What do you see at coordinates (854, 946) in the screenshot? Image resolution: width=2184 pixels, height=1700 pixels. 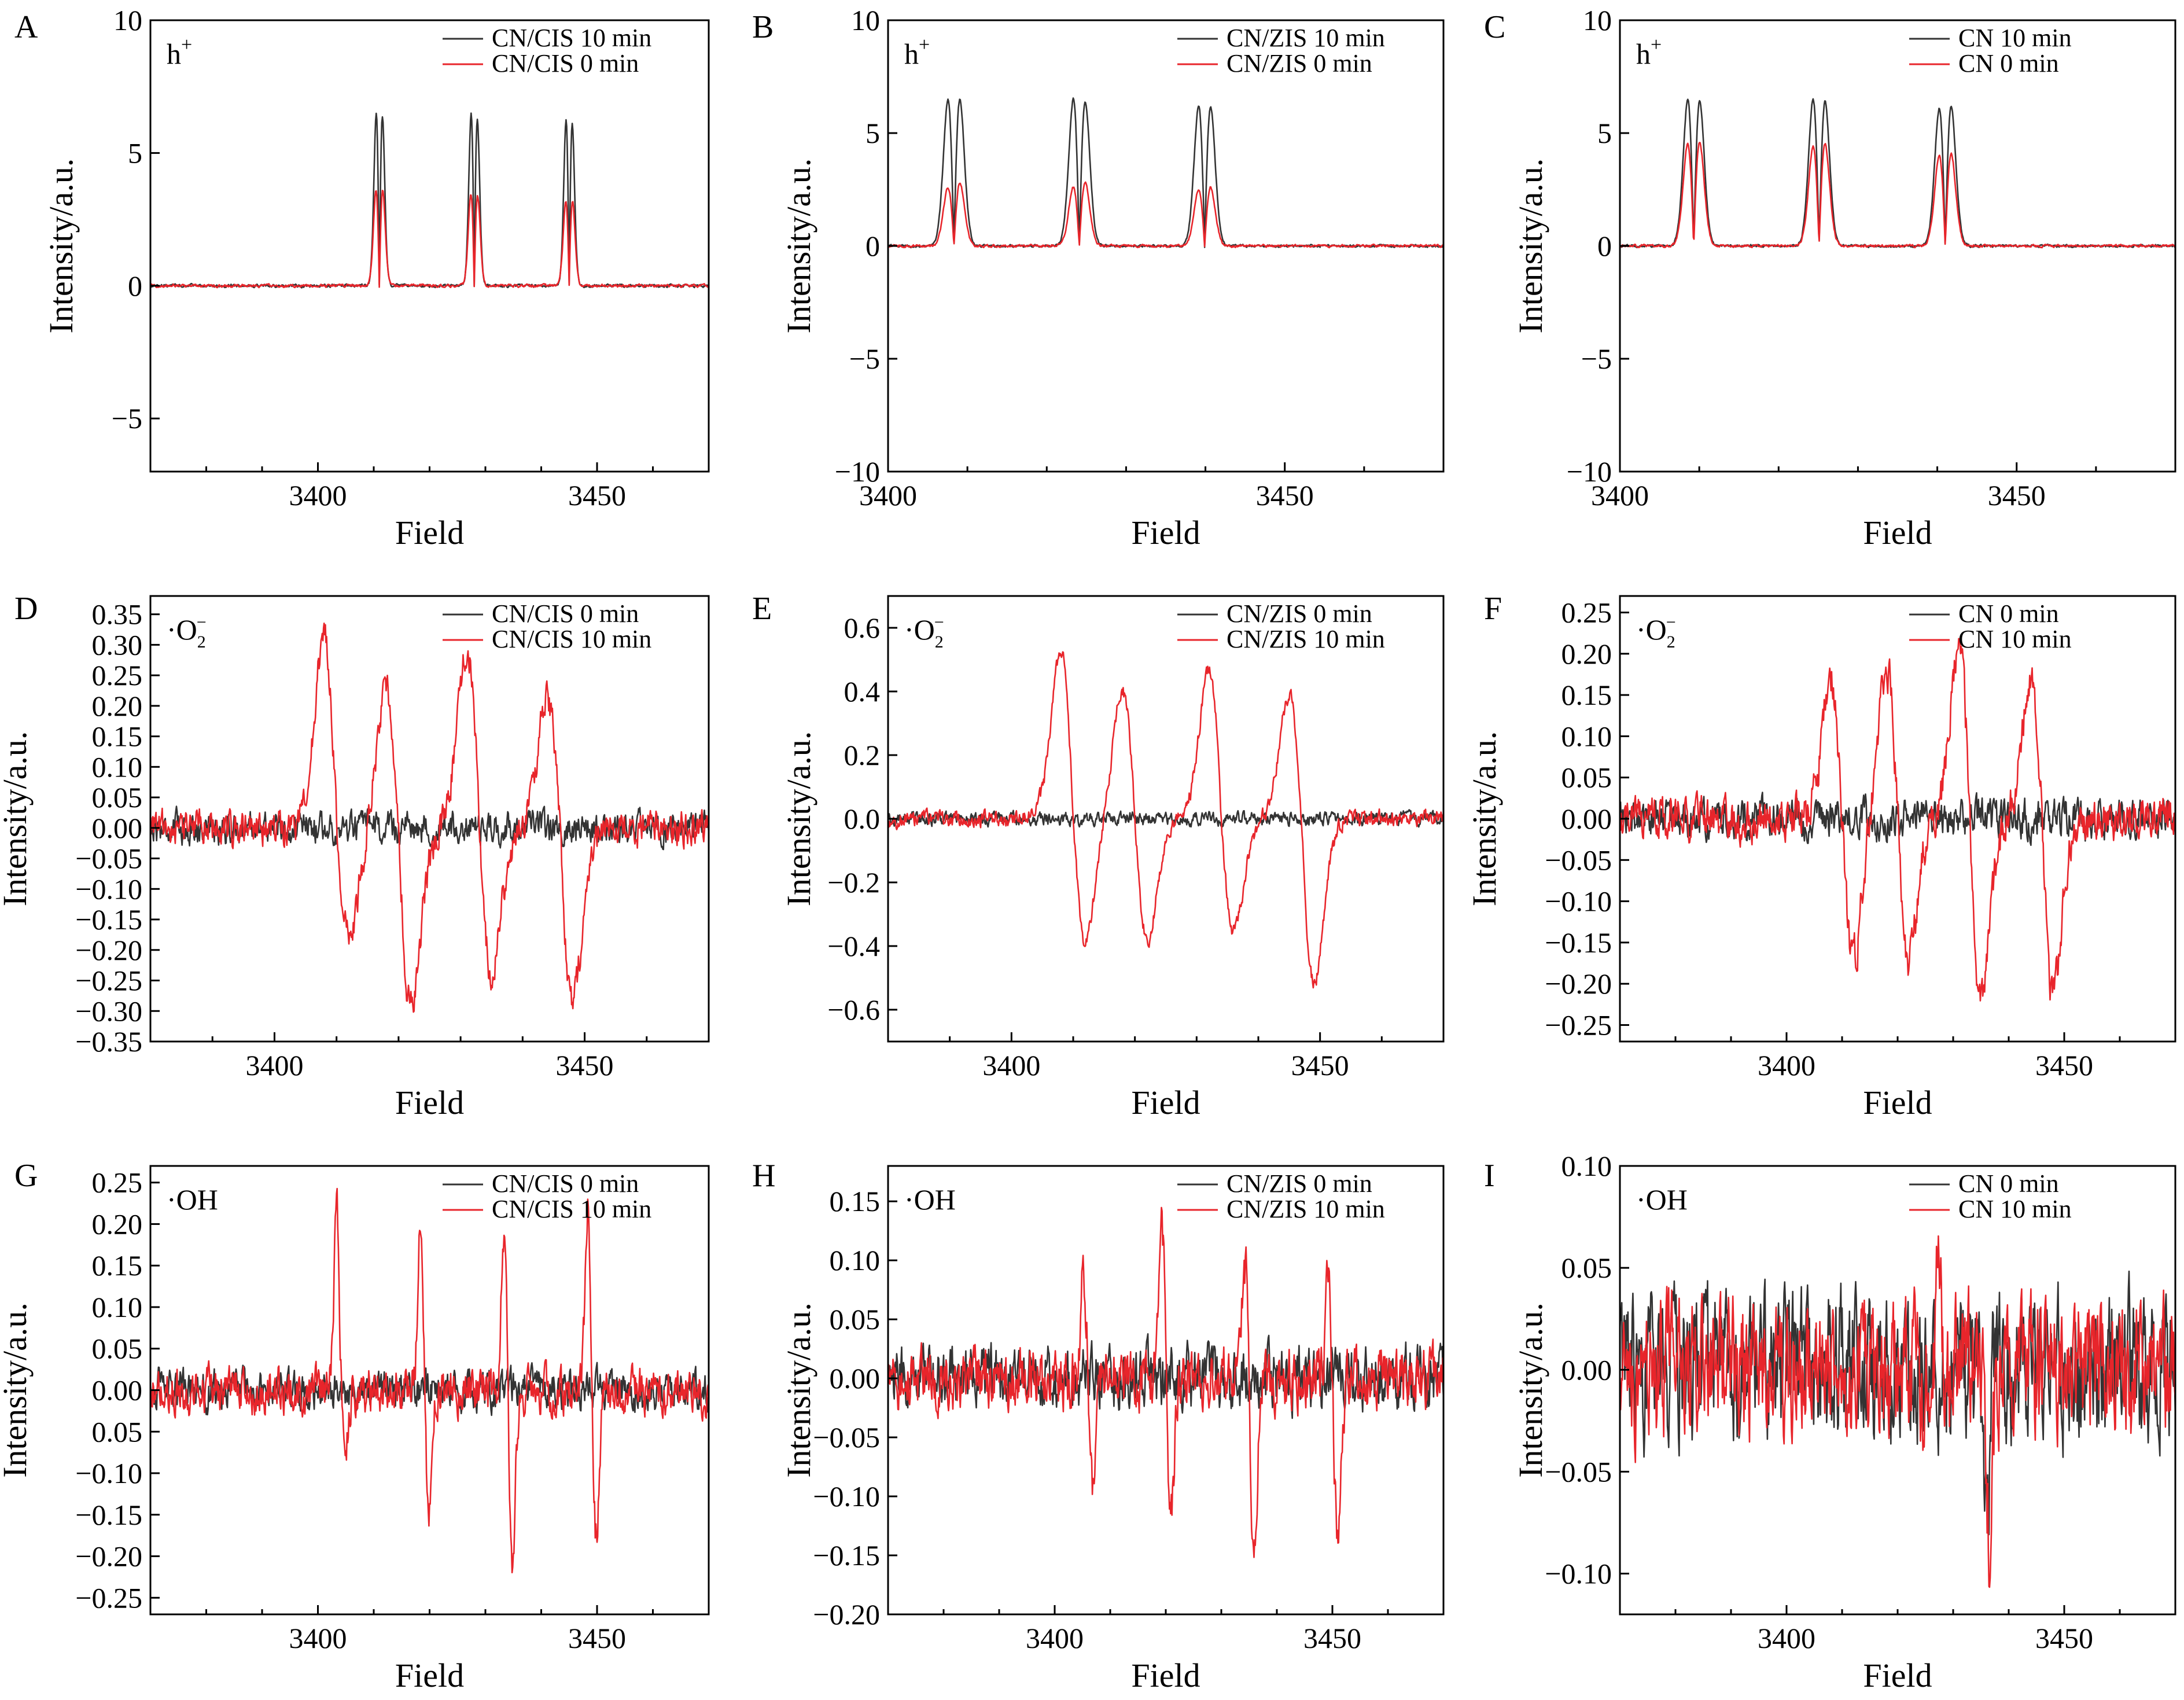 I see `y-tick-label: −0.4` at bounding box center [854, 946].